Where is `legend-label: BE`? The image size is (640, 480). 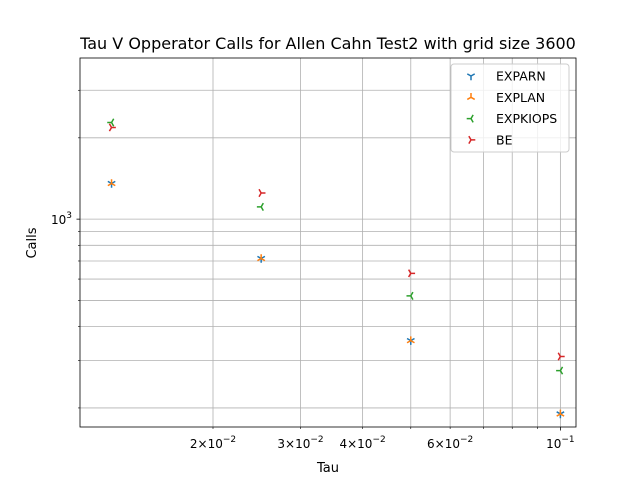
legend-label: BE is located at coordinates (504, 139).